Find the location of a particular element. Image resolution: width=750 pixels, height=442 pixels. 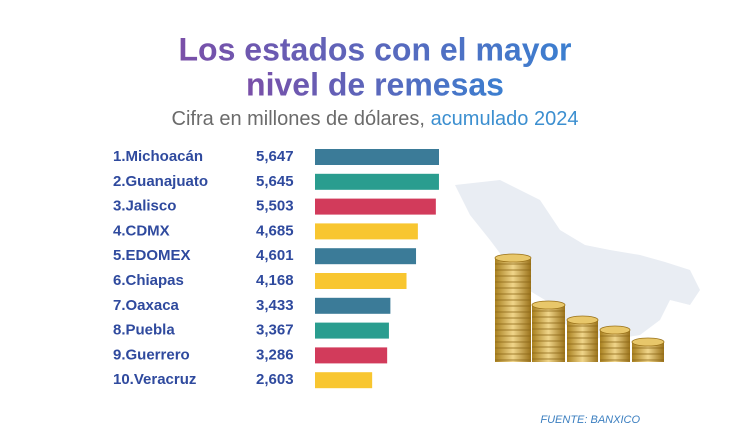

value-label: 3,286 is located at coordinates (275, 354).